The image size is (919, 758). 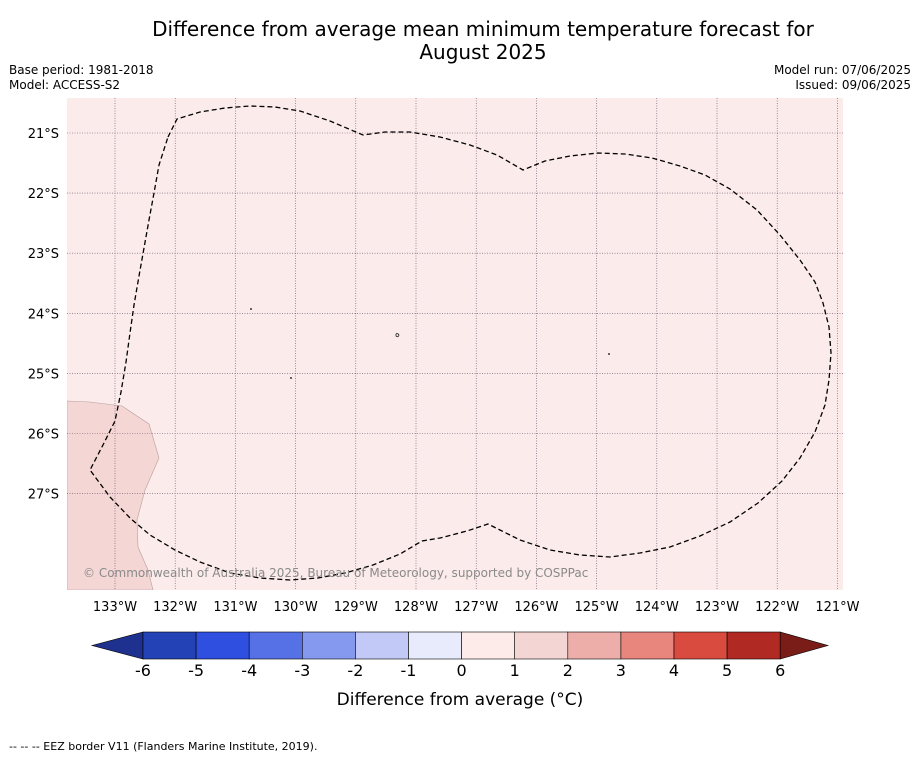 I want to click on latitude-label: 23°S, so click(x=43, y=254).